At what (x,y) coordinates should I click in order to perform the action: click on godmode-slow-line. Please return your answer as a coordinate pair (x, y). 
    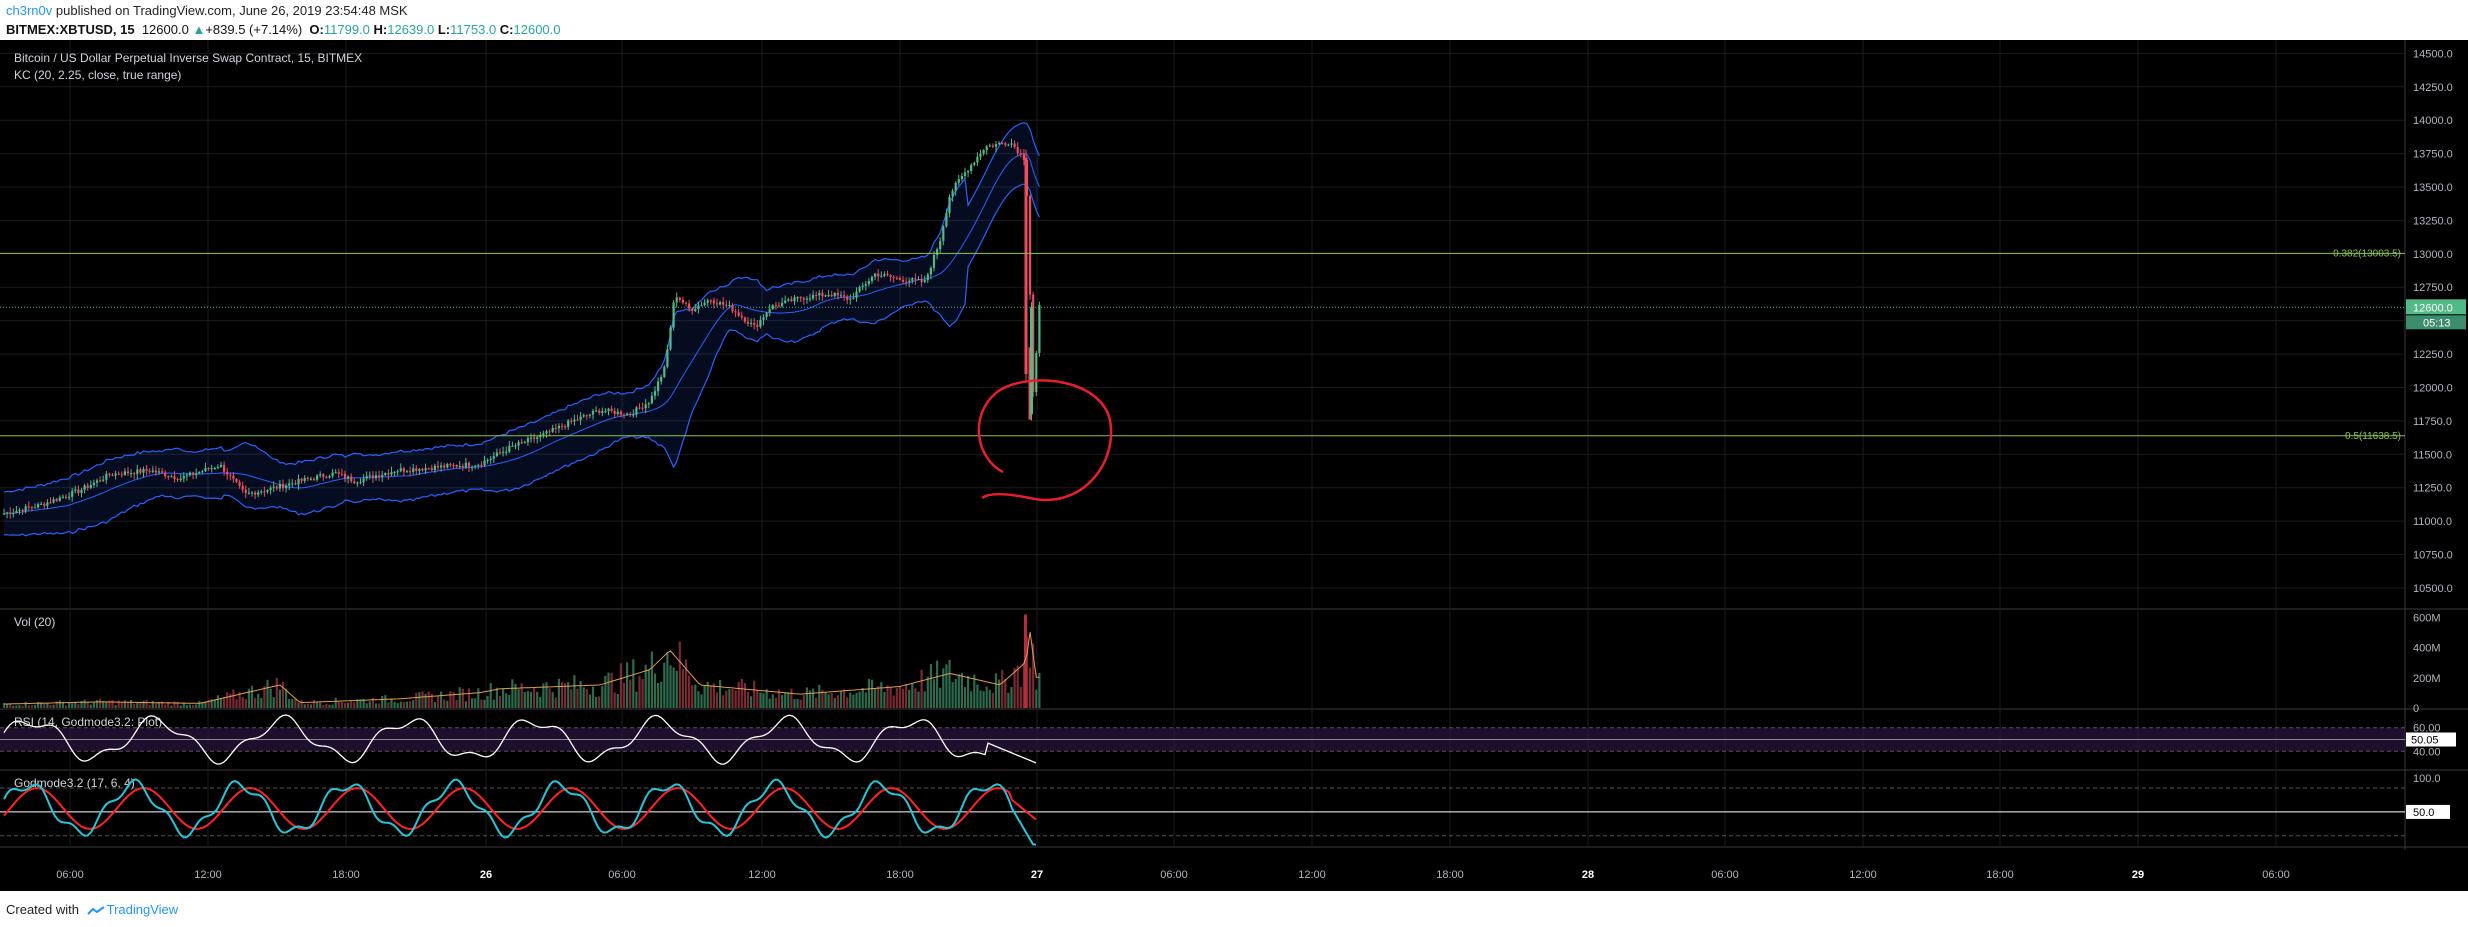
    Looking at the image, I should click on (520, 808).